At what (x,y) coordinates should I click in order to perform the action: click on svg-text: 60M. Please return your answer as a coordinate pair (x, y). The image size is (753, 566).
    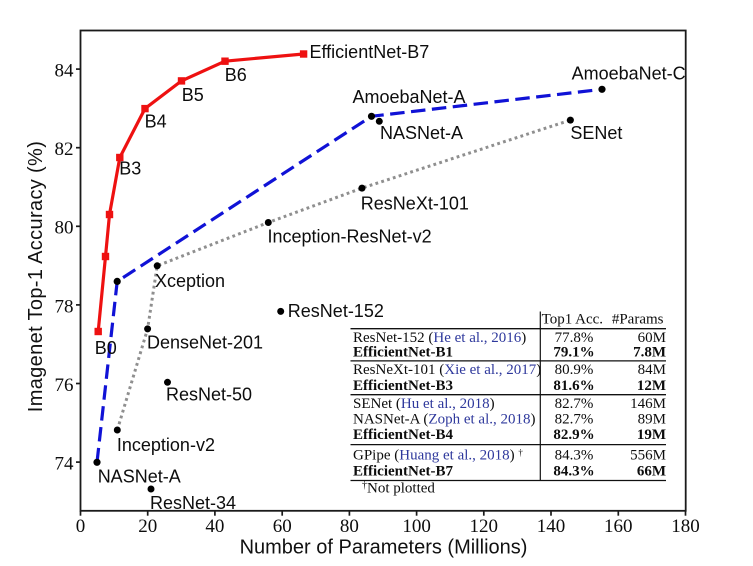
    Looking at the image, I should click on (652, 338).